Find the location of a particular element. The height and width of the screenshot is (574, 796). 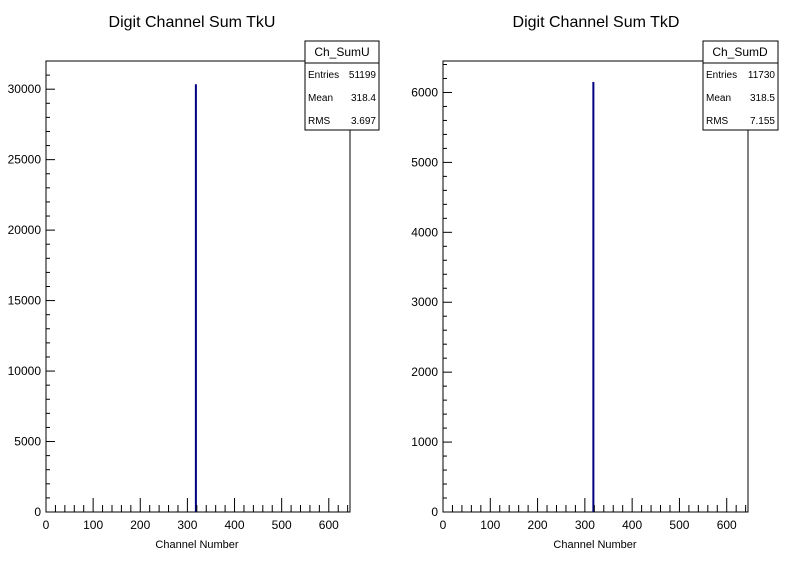

pad-right-x-axis: 0 100 200 300 400 500 600 is located at coordinates (593, 515).